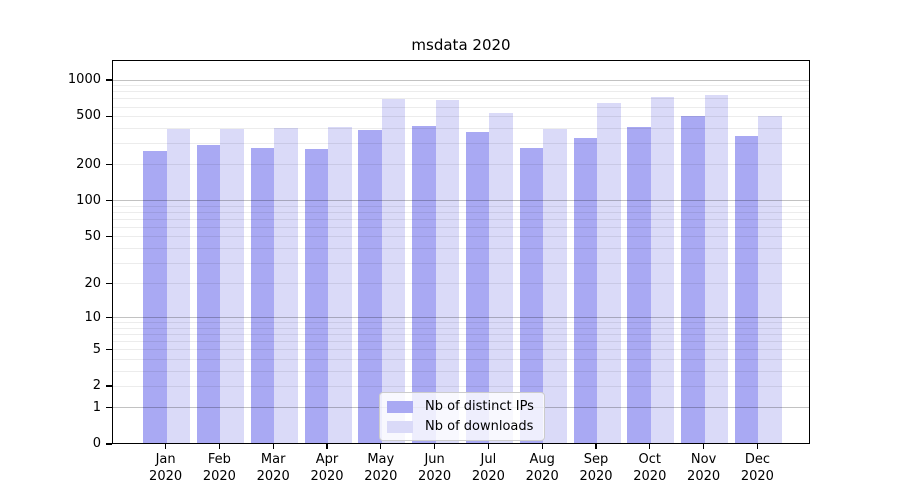 The width and height of the screenshot is (900, 500). What do you see at coordinates (393, 270) in the screenshot?
I see `bar-downloads-may` at bounding box center [393, 270].